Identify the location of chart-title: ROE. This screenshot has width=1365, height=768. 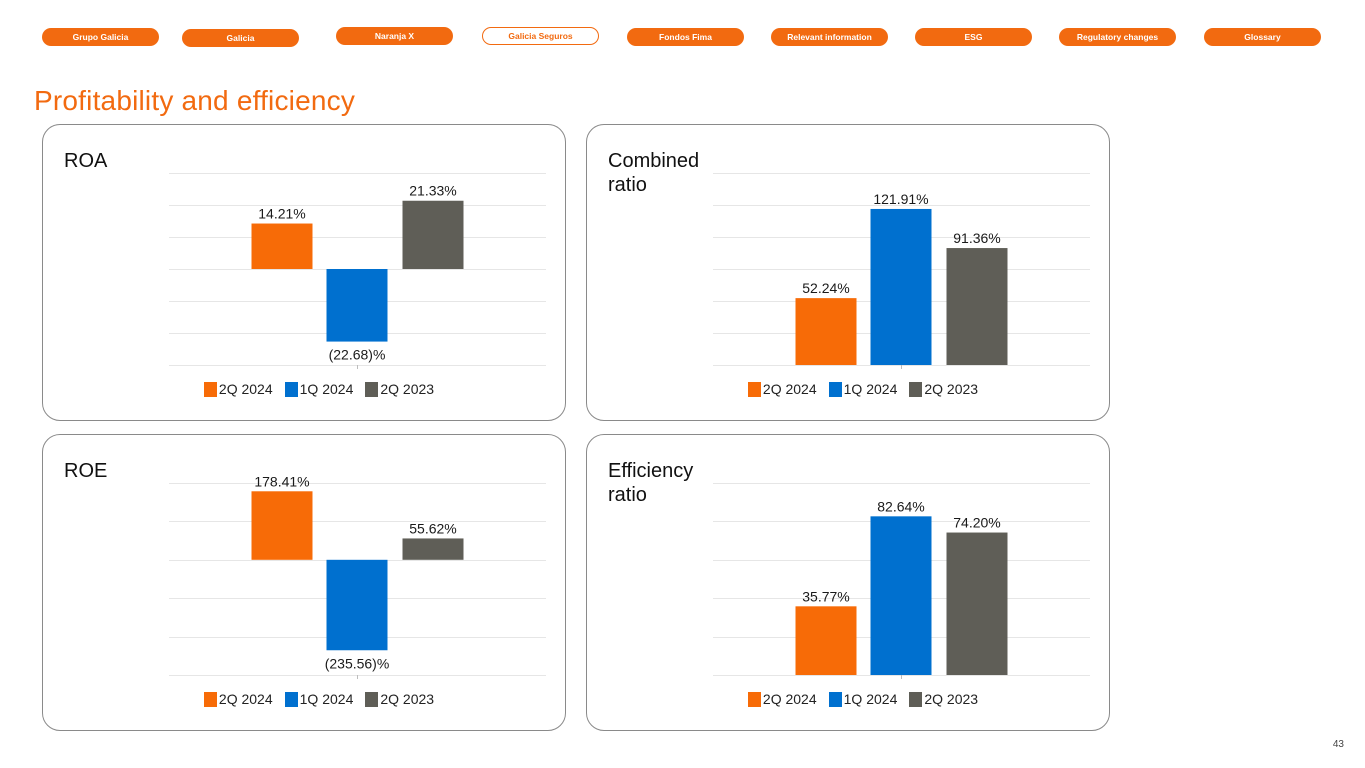
(86, 471).